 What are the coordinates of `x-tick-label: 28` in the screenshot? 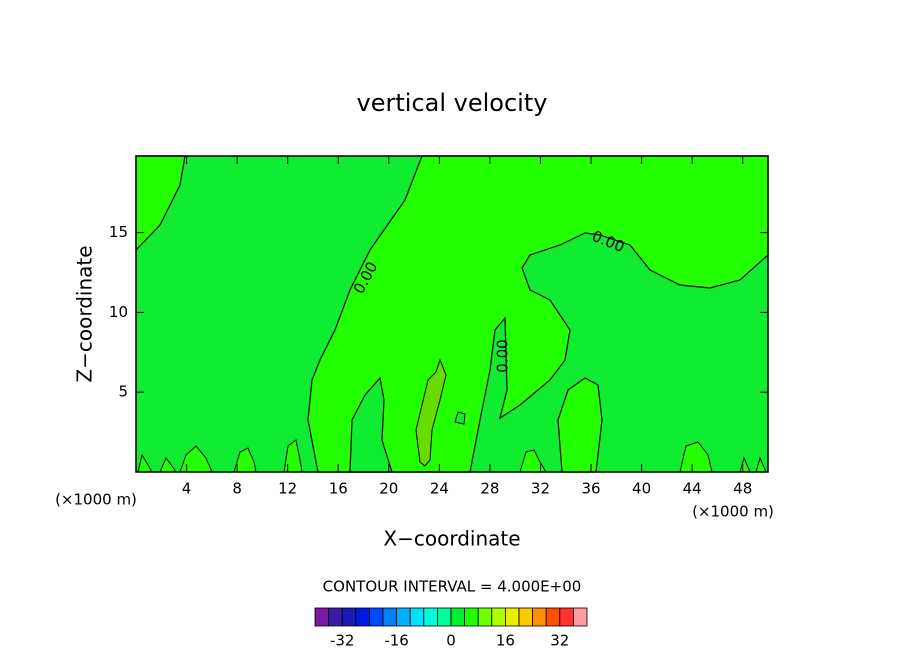 It's located at (489, 489).